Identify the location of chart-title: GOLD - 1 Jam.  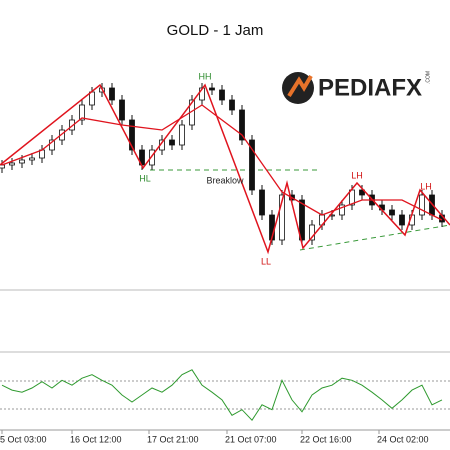
(215, 30).